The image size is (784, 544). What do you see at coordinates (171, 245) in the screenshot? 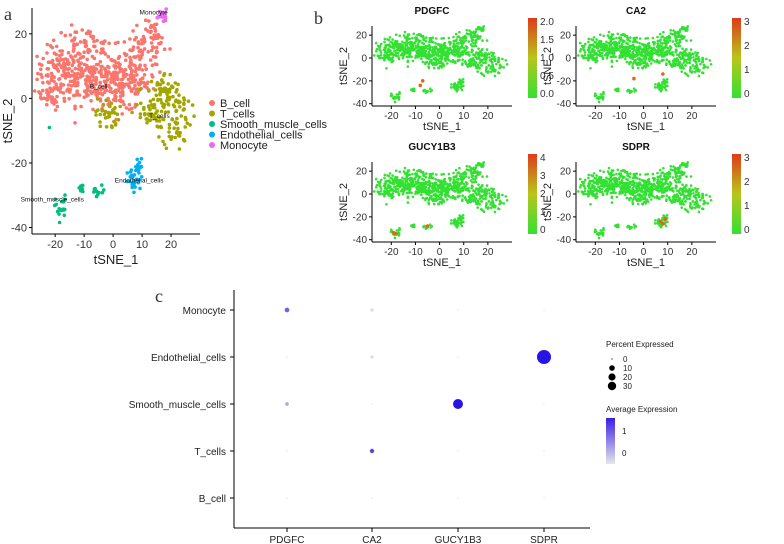
I see `x-tick-label: 20` at bounding box center [171, 245].